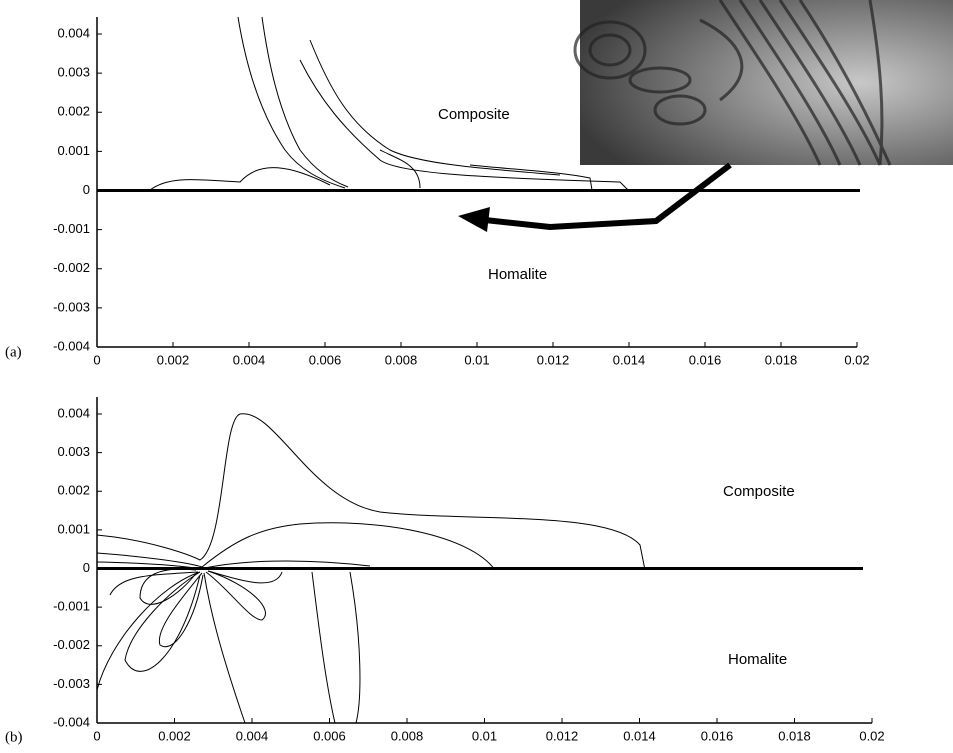 The height and width of the screenshot is (753, 953). Describe the element at coordinates (595, 197) in the screenshot. I see `arrow` at that location.